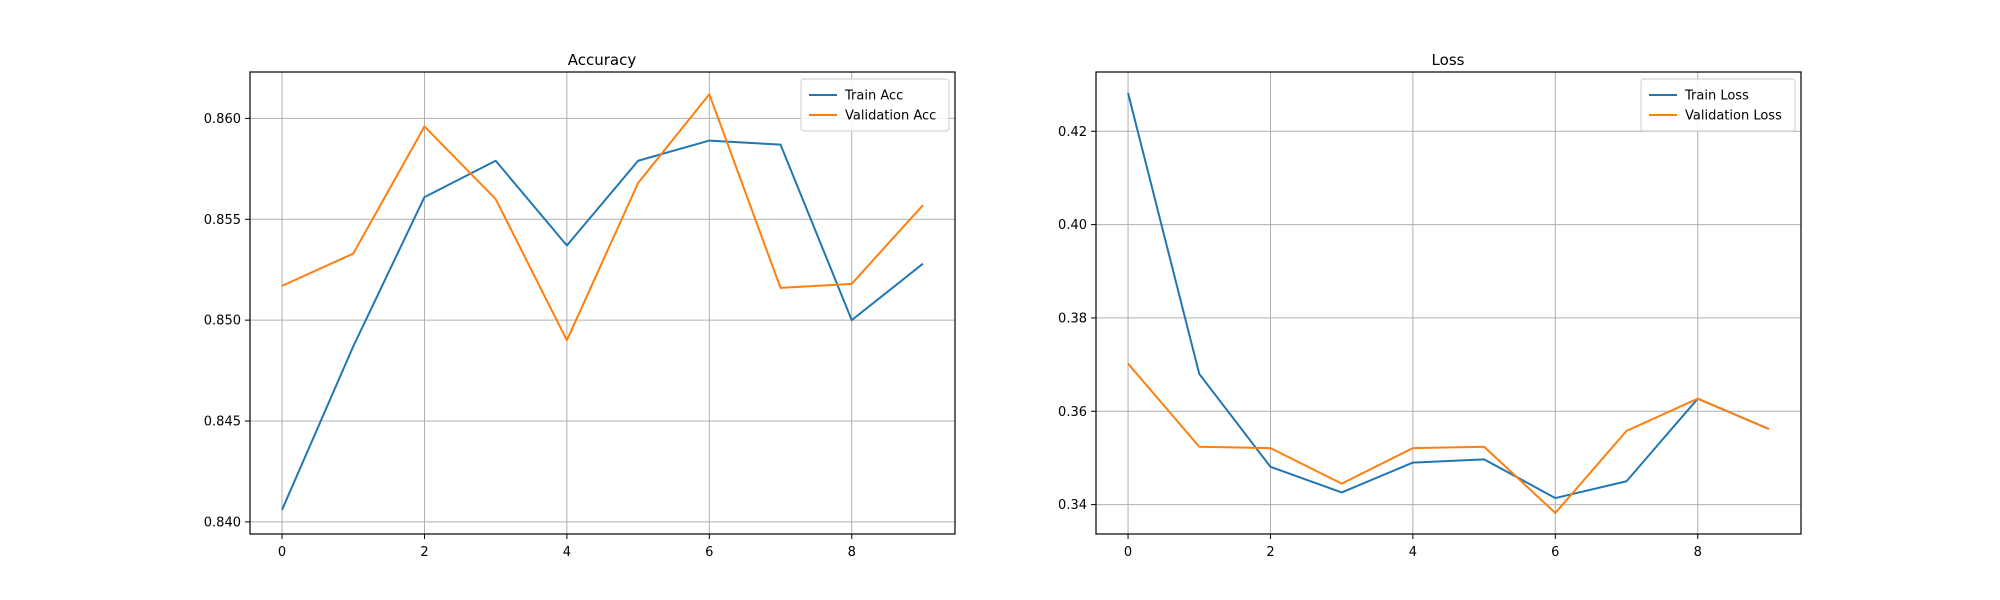 The image size is (2000, 600). Describe the element at coordinates (222, 522) in the screenshot. I see `y-tick-label: 0.840` at that location.